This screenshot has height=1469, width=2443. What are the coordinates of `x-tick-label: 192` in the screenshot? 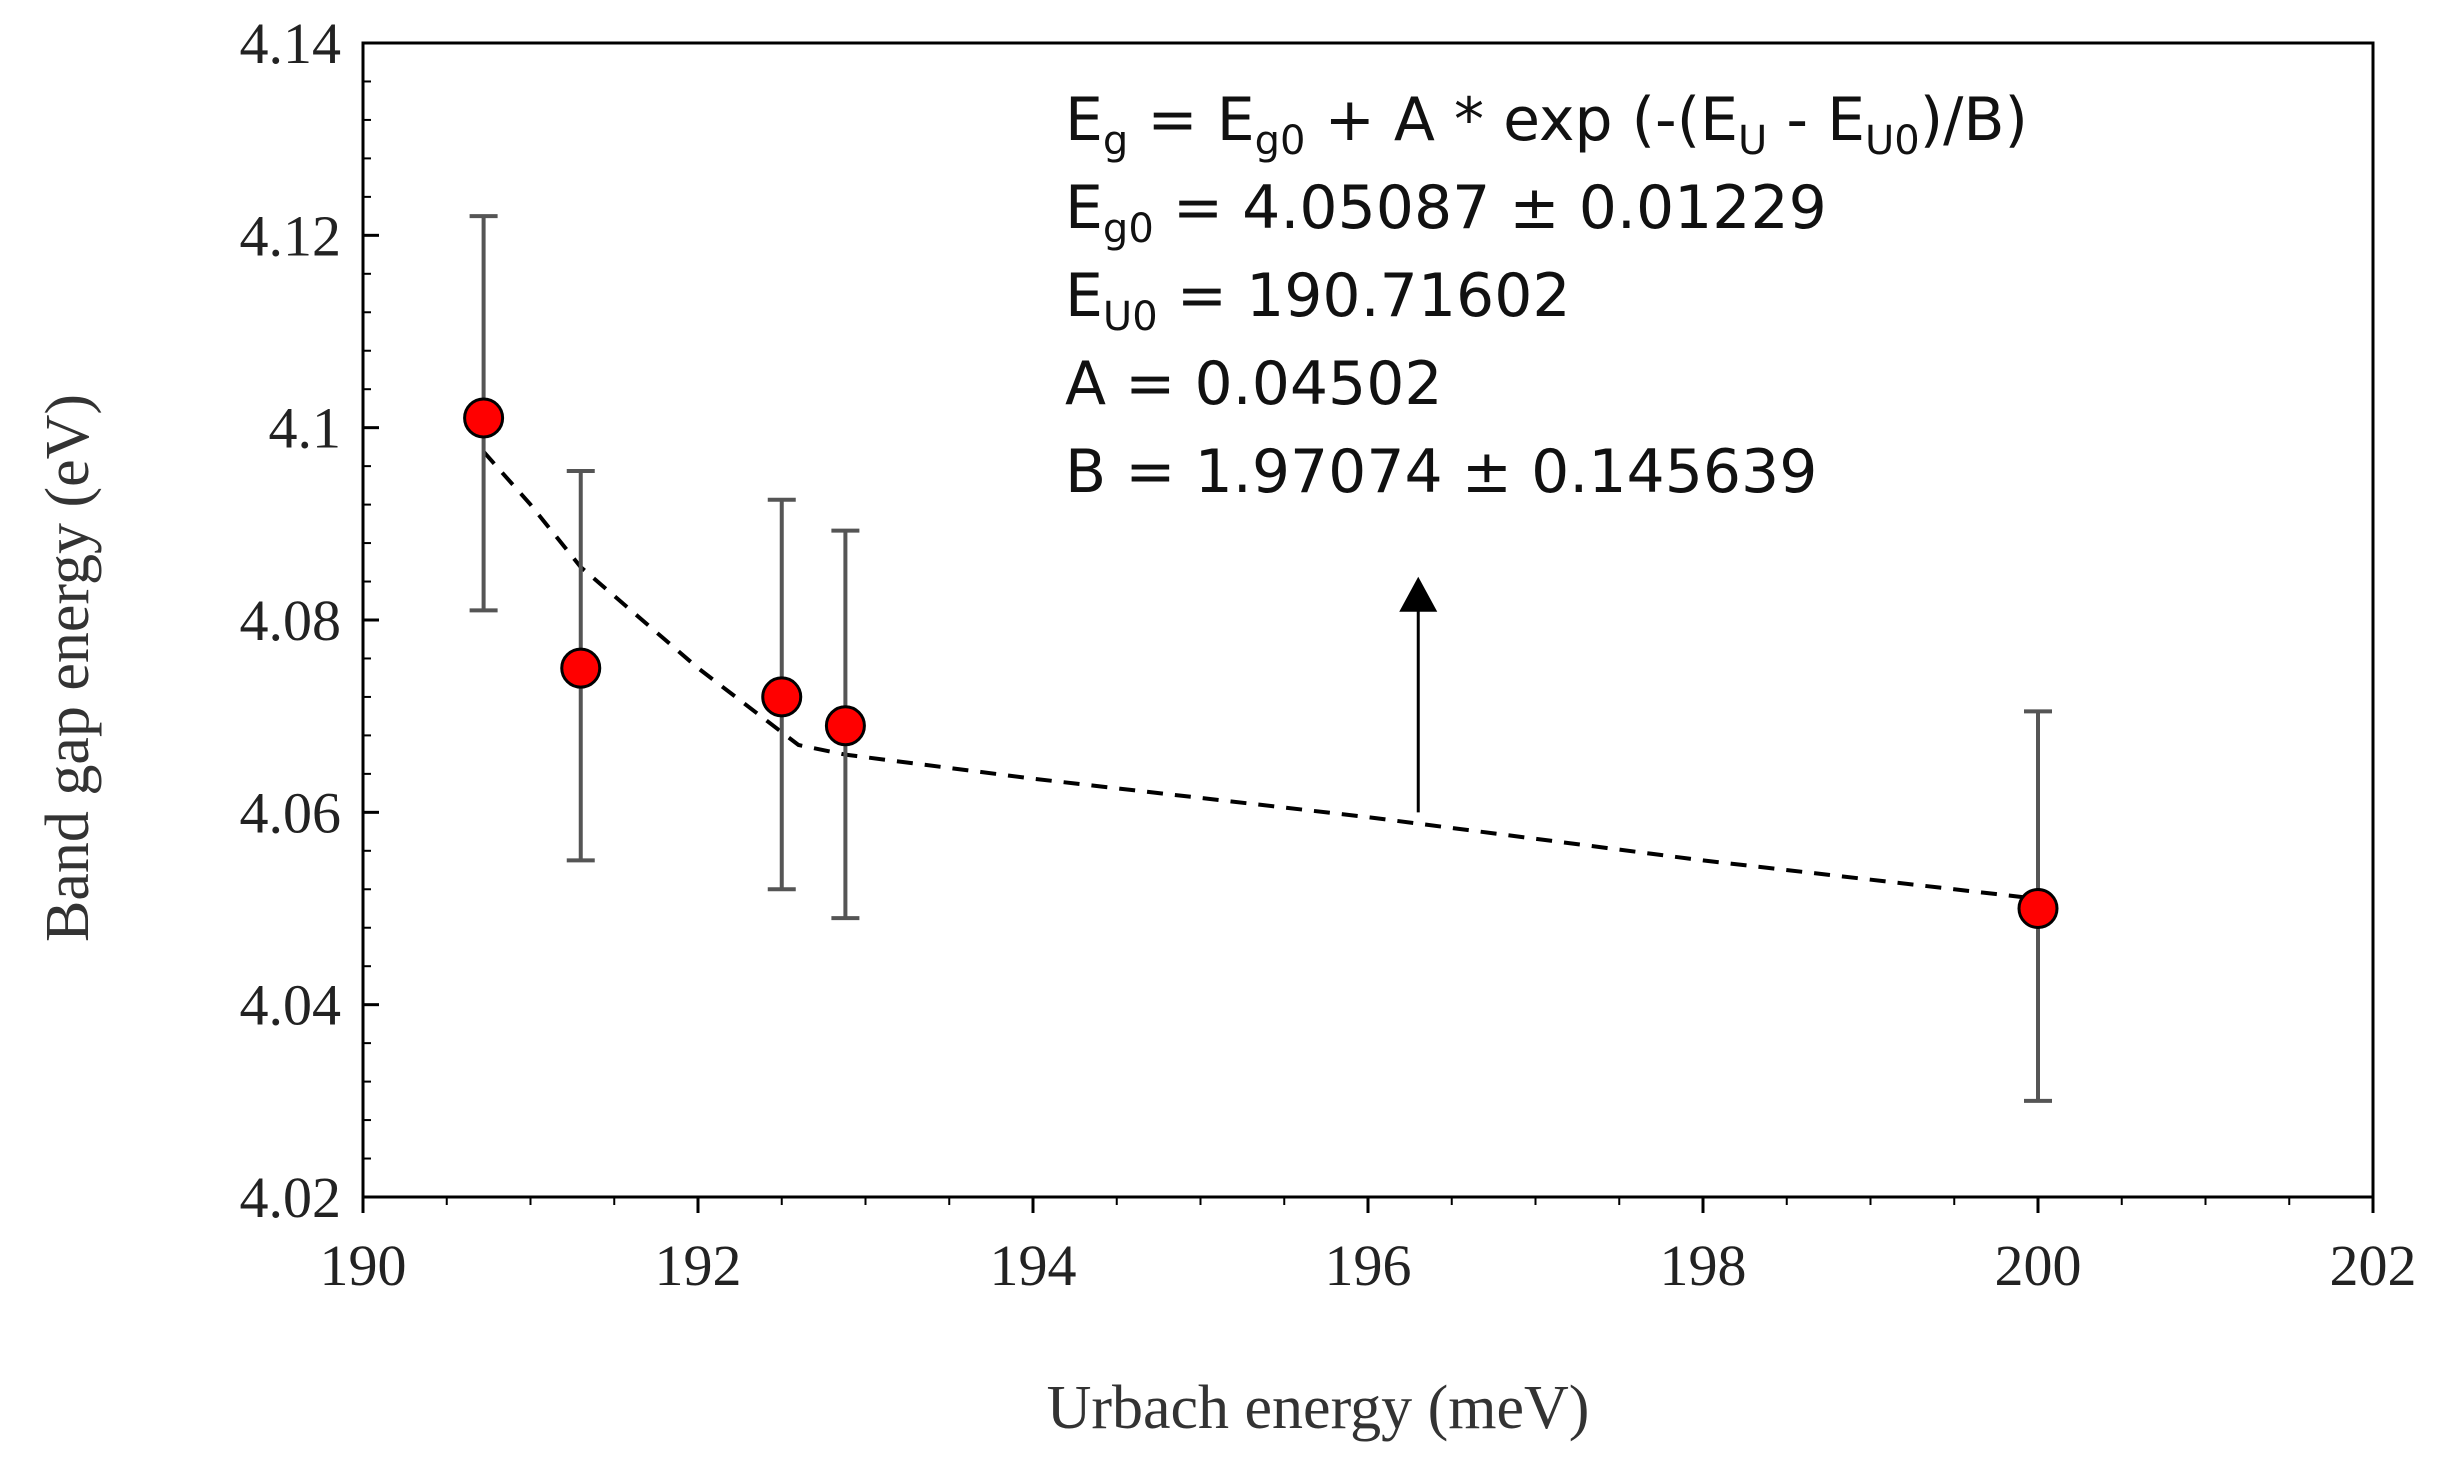 It's located at (698, 1265).